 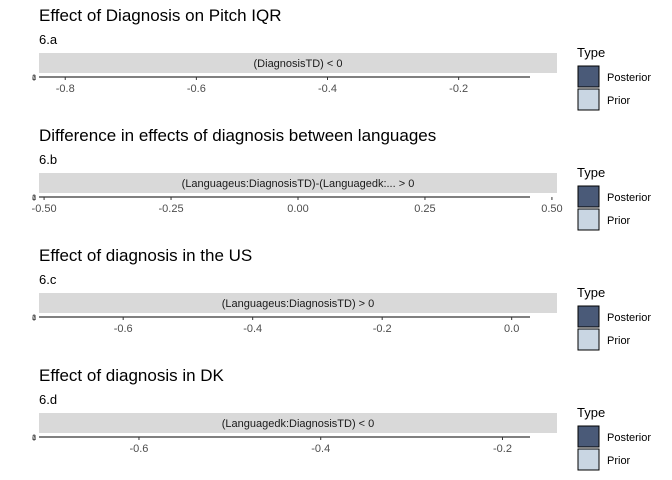 I want to click on chart-title: Effect of diagnosis in DK, so click(x=132, y=375).